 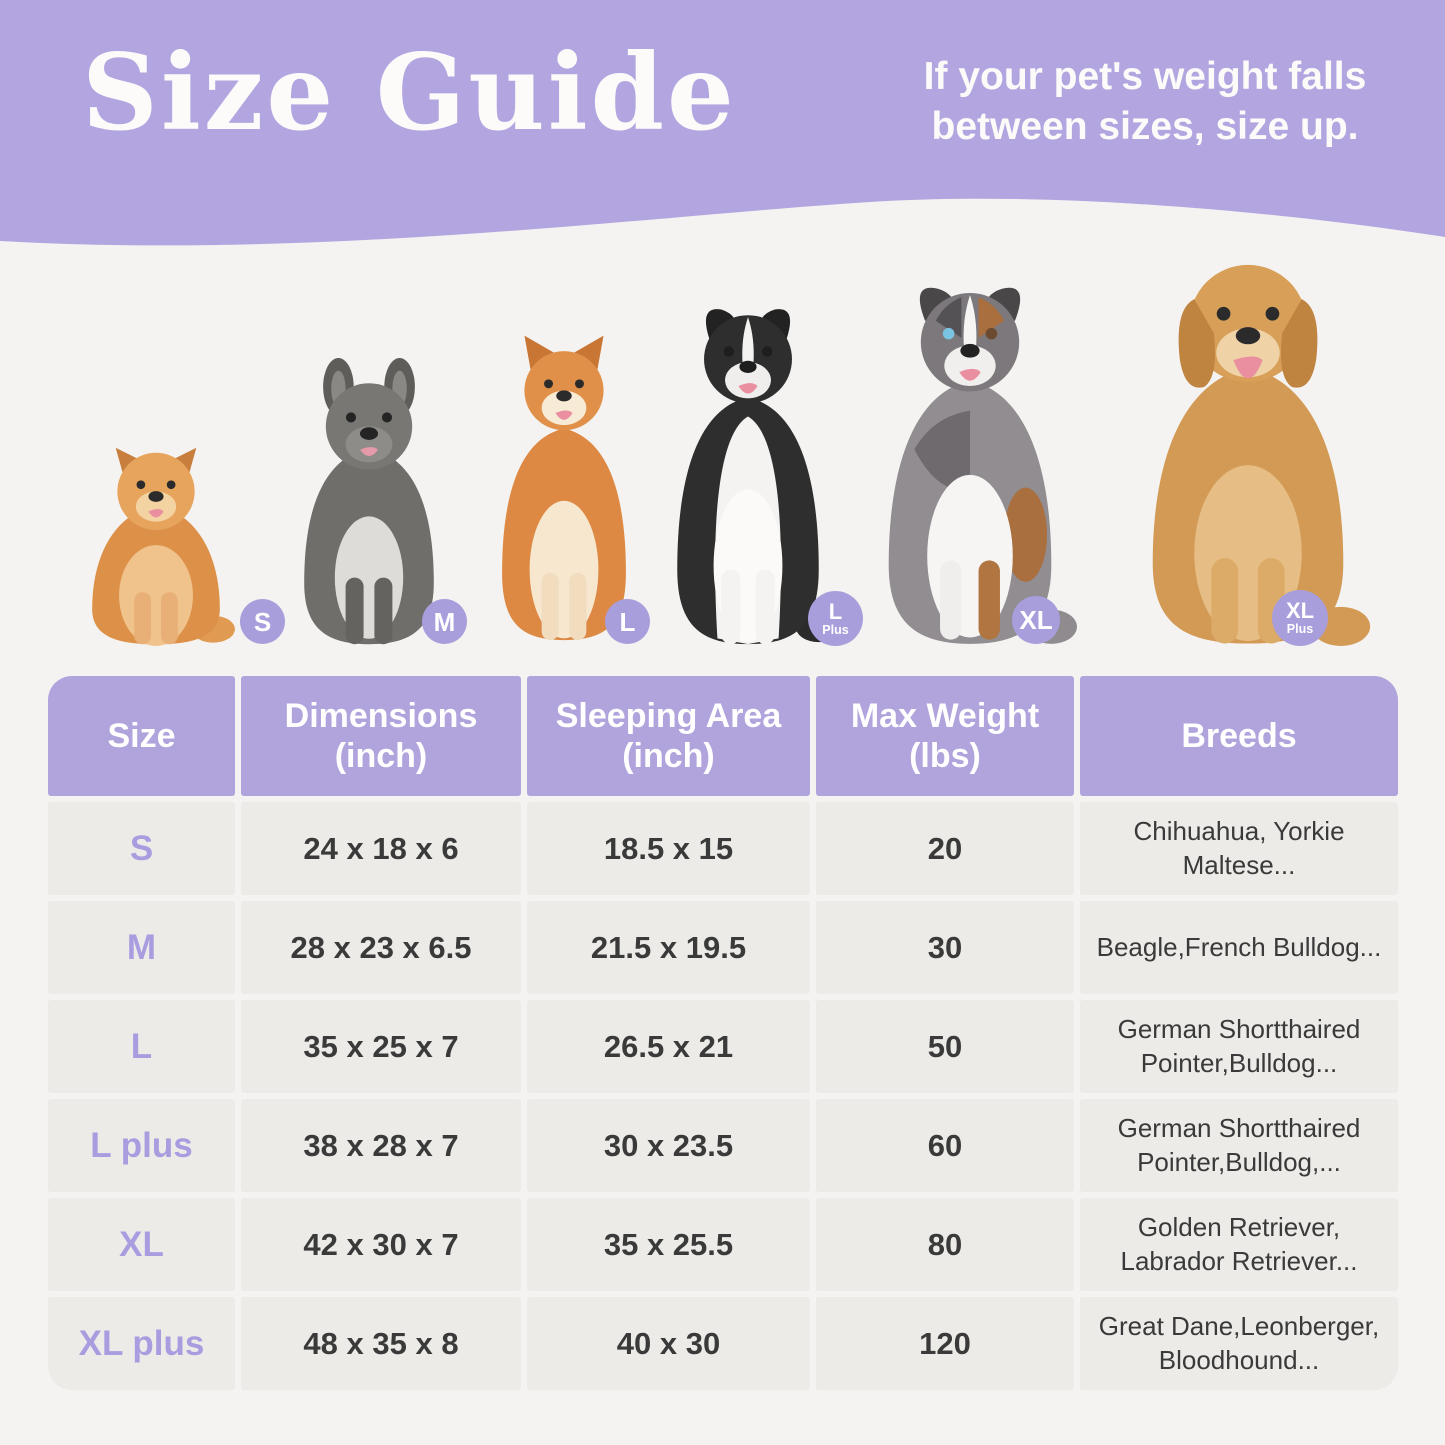 I want to click on size-badge-m: M, so click(x=444, y=621).